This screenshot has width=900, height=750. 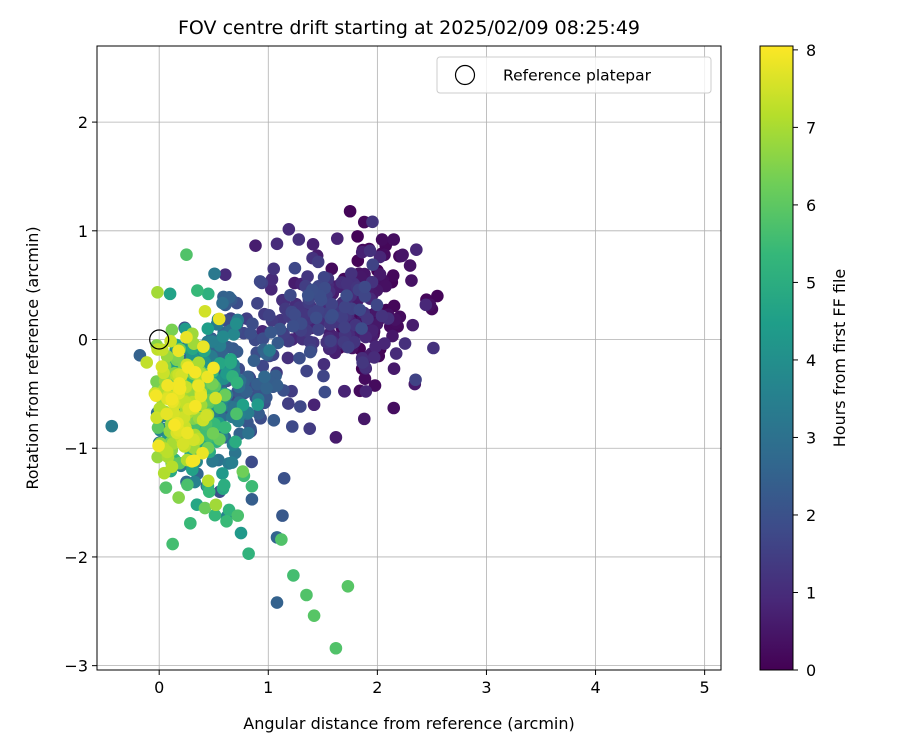 What do you see at coordinates (432, 683) in the screenshot?
I see `x-axis-ticks: 0 1 2 3 4 5` at bounding box center [432, 683].